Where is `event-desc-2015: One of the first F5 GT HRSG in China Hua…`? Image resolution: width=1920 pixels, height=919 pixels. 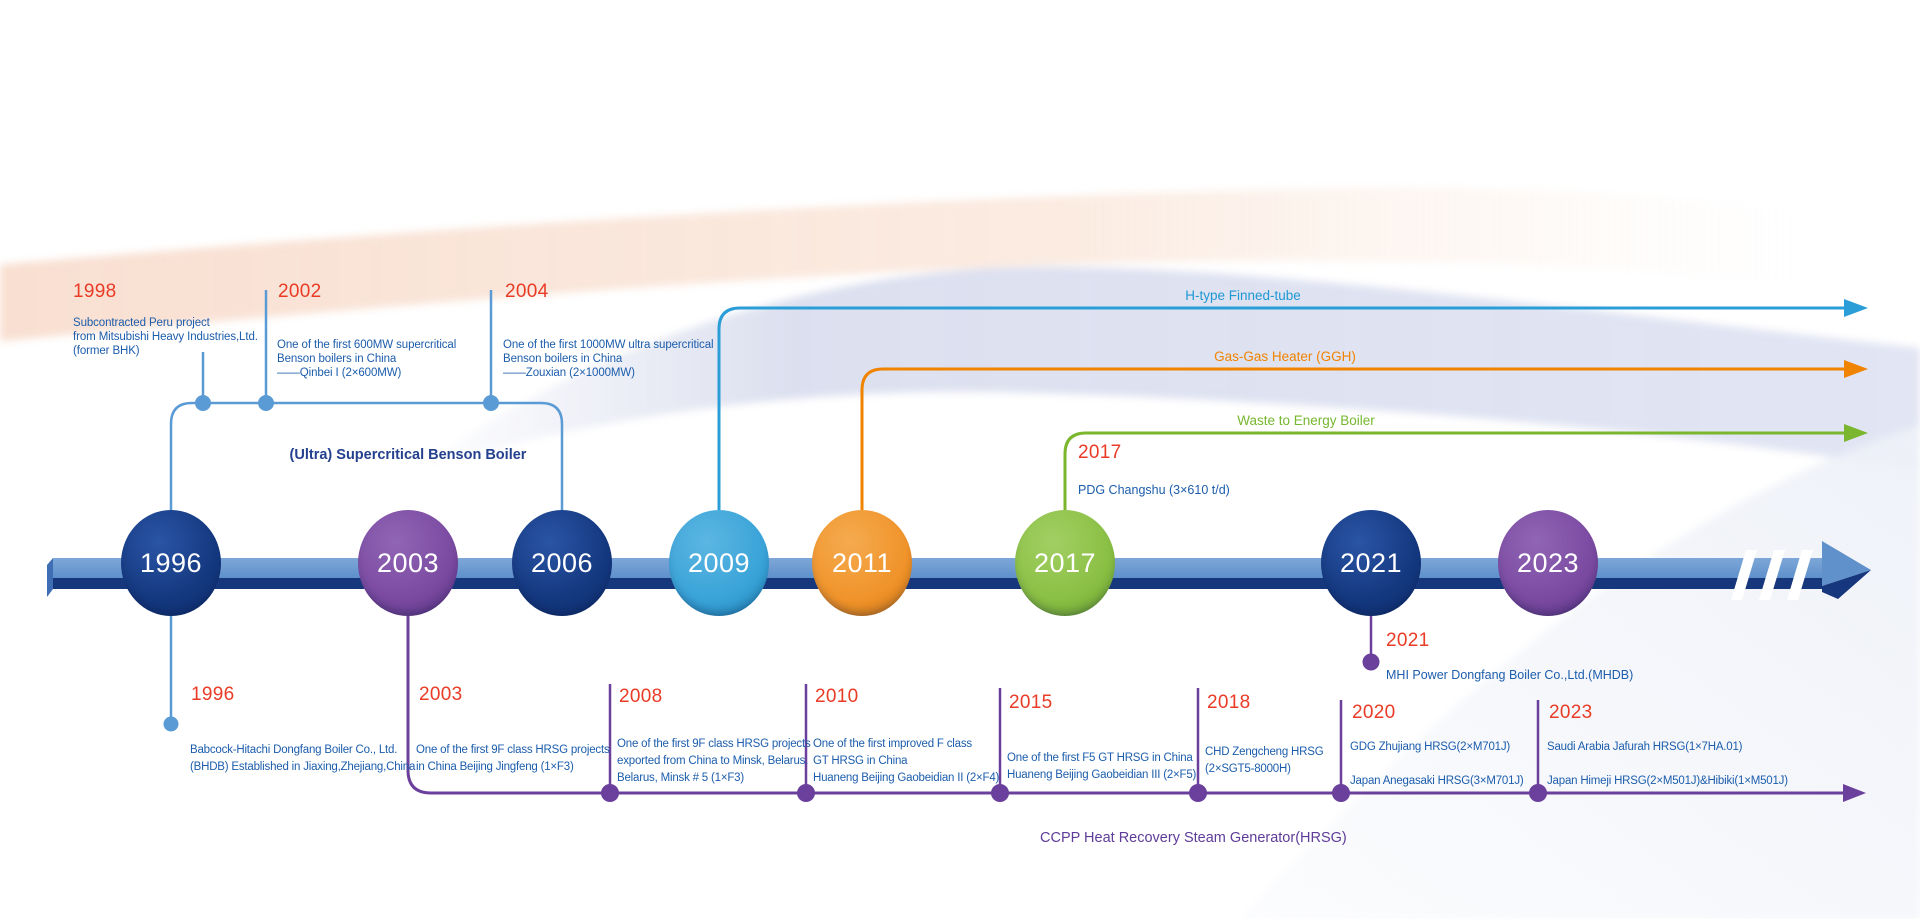
event-desc-2015: One of the first F5 GT HRSG in China Hua… is located at coordinates (1101, 767).